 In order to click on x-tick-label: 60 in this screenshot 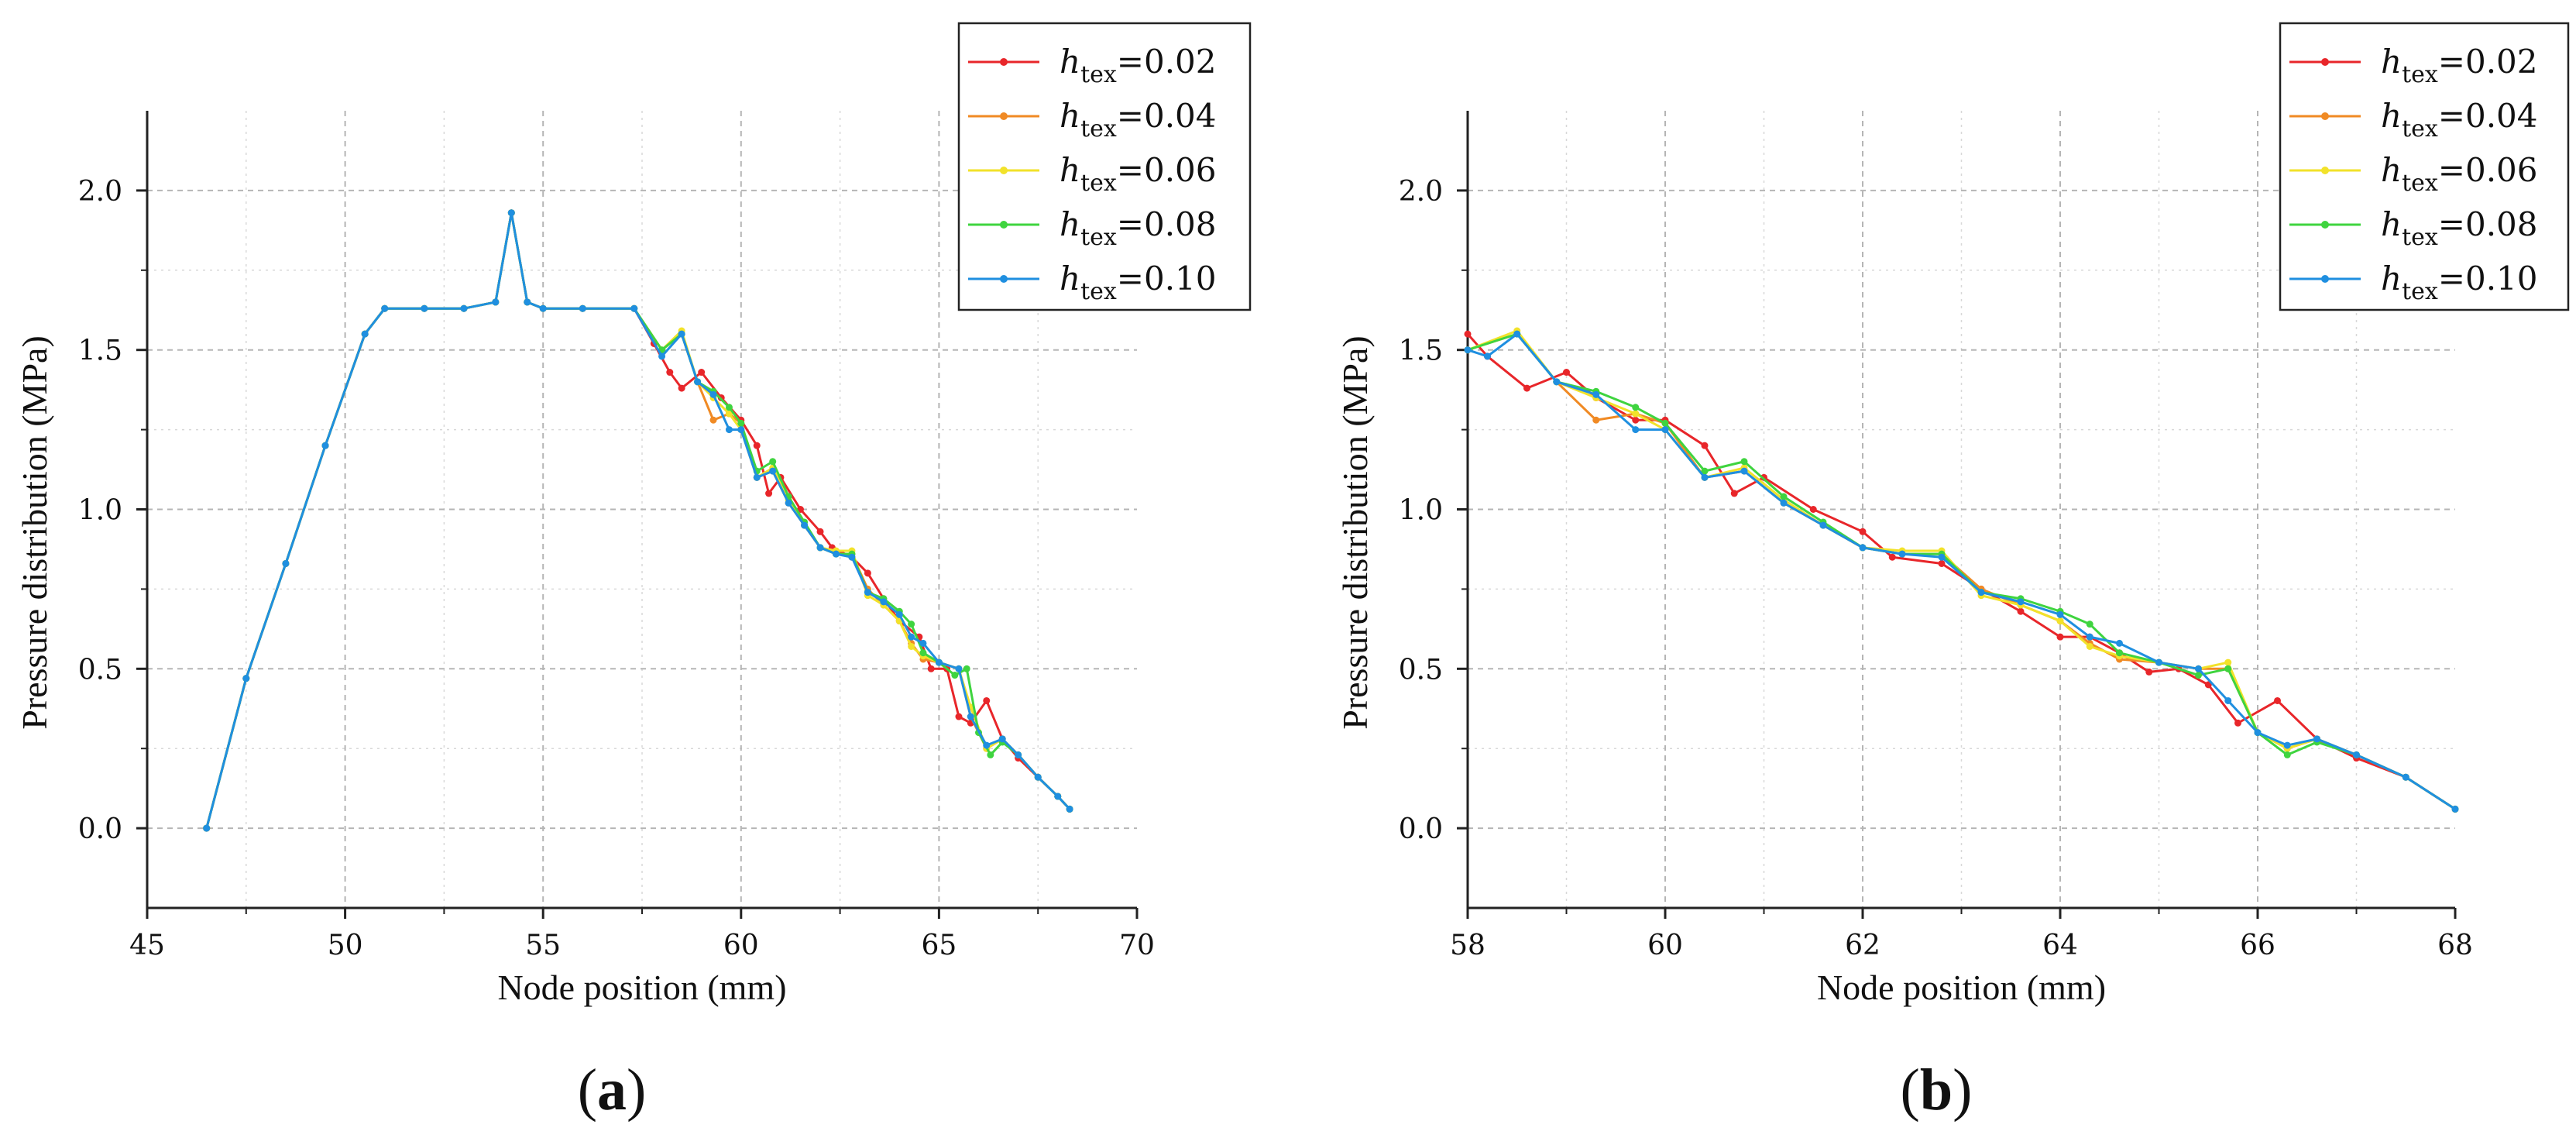, I will do `click(741, 945)`.